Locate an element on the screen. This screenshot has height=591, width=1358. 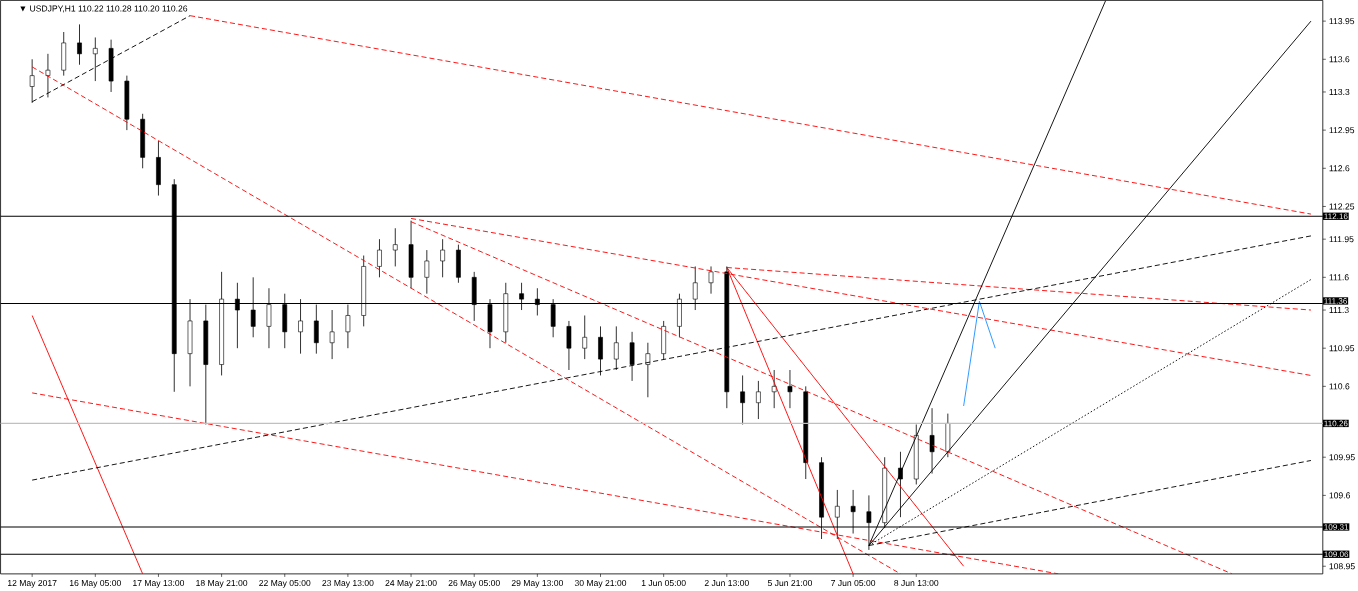
y-tick-label: 108.95 is located at coordinates (1342, 566).